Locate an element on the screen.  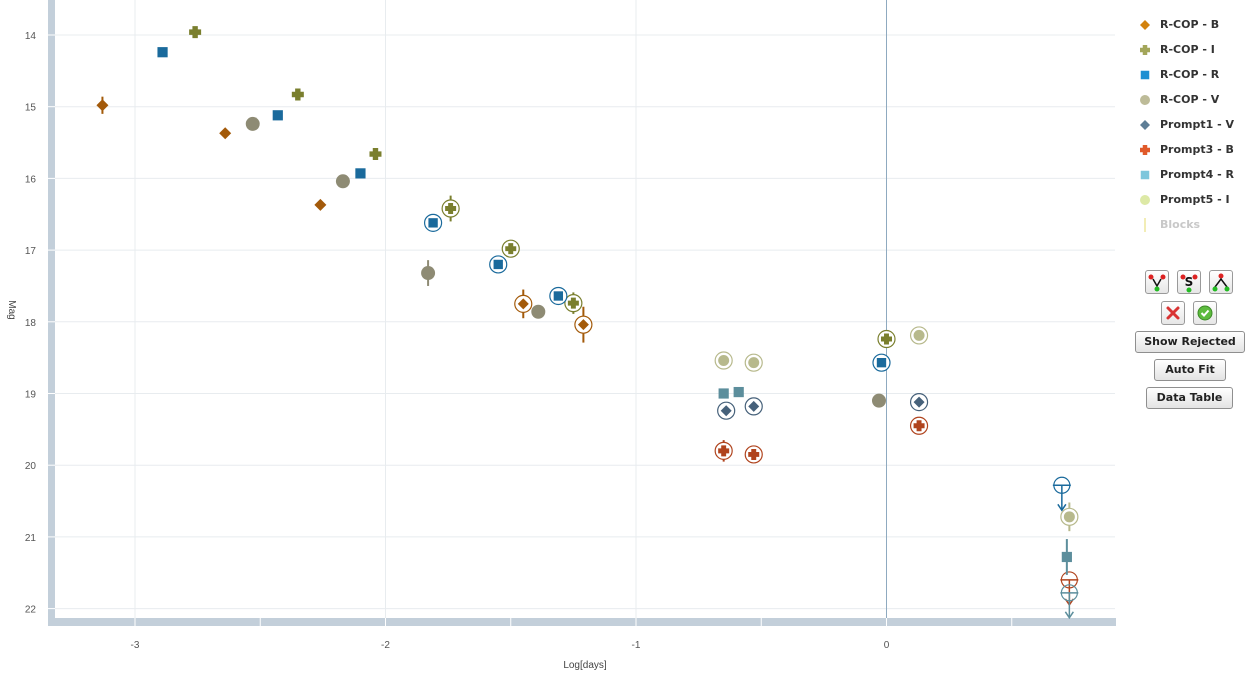
reject-icon is located at coordinates (1173, 313).